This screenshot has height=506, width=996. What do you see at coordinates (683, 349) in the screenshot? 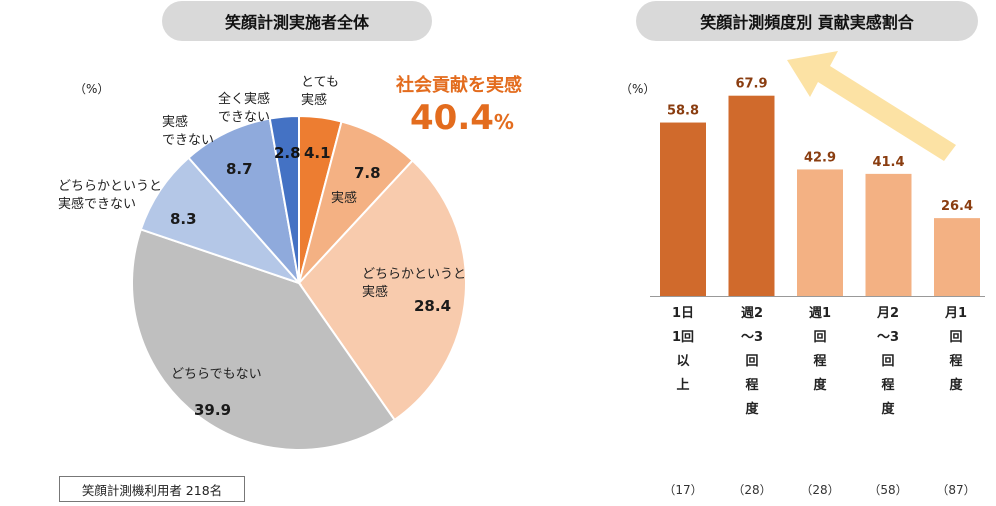
I see `bar-category-1: 1日1回以上` at bounding box center [683, 349].